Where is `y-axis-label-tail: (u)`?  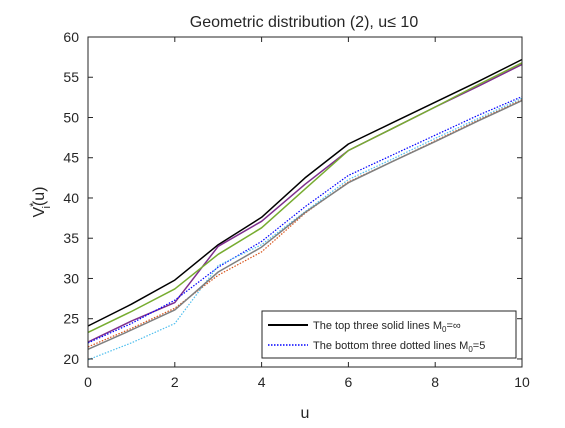
y-axis-label-tail: (u) is located at coordinates (39, 197).